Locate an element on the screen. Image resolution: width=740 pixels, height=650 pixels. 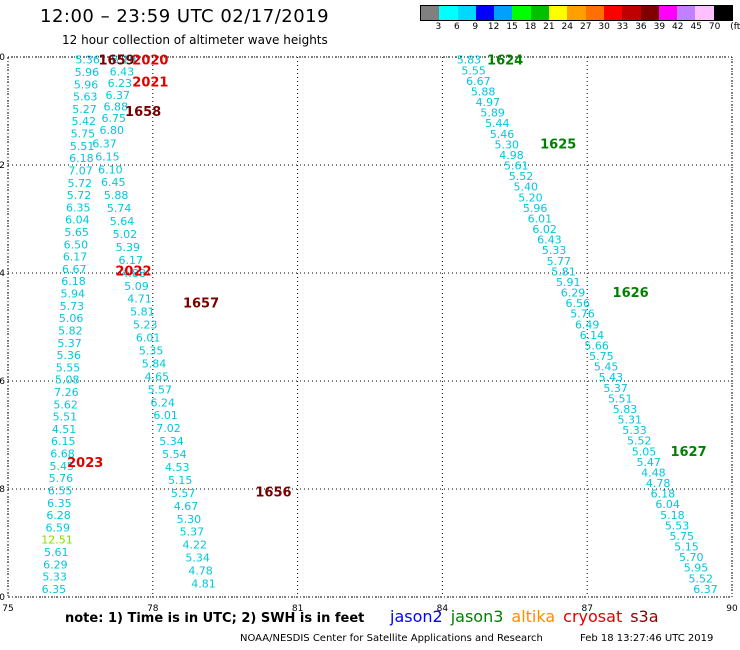
colorbar-label: 24 is located at coordinates (567, 27).